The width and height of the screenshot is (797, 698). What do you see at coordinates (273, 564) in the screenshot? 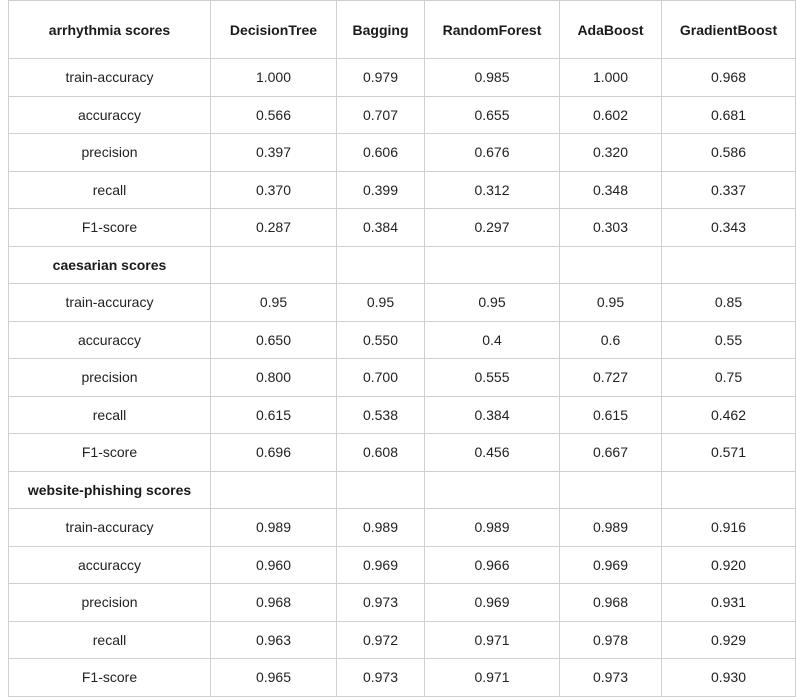
I see `score-cell: 0.960` at bounding box center [273, 564].